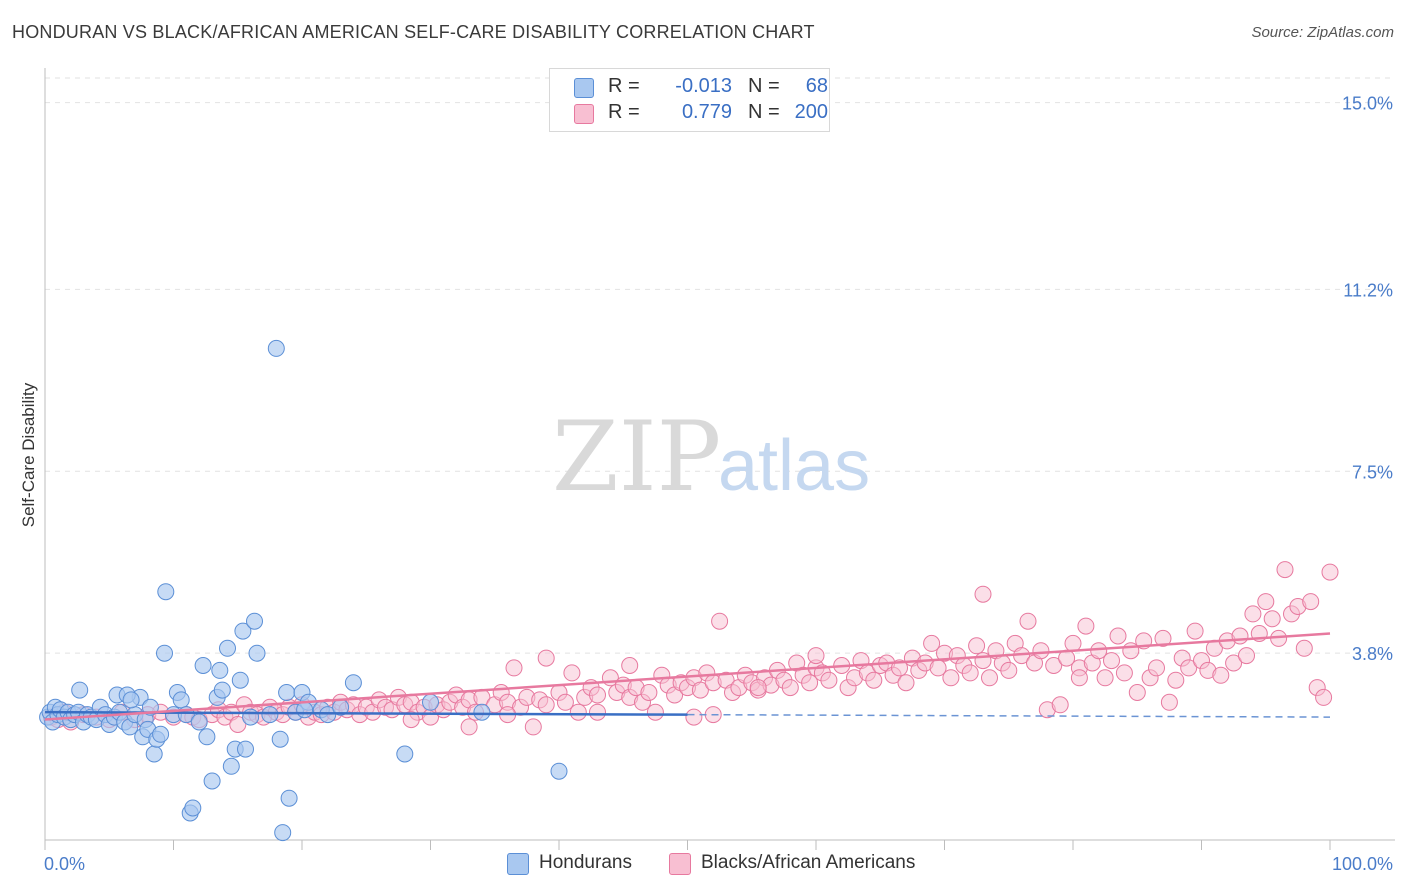 This screenshot has width=1406, height=892. Describe the element at coordinates (585, 862) in the screenshot. I see `legend-label-hondurans: Hondurans` at that location.